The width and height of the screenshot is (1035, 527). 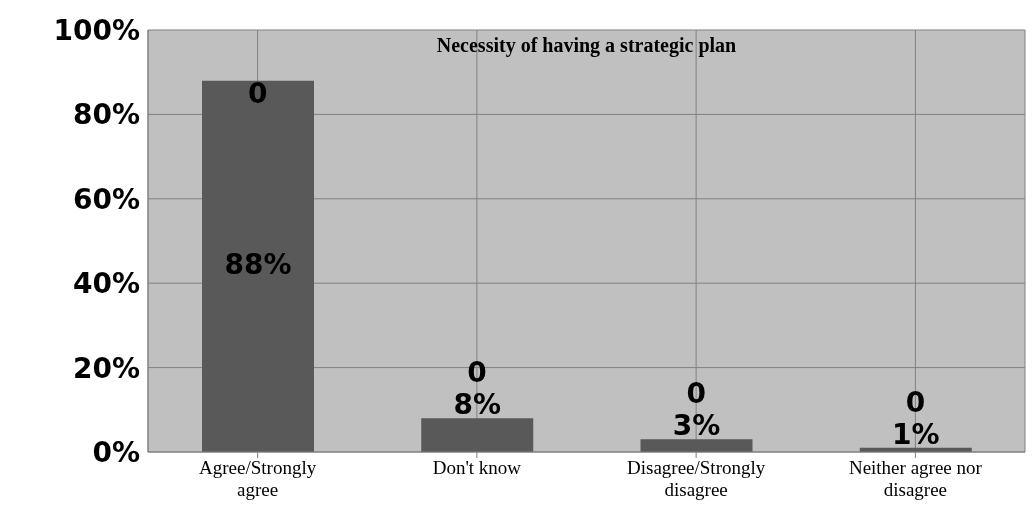 What do you see at coordinates (106, 115) in the screenshot?
I see `y-tick-label: 80%` at bounding box center [106, 115].